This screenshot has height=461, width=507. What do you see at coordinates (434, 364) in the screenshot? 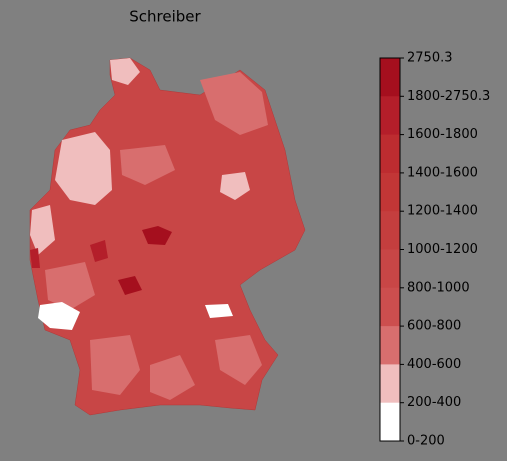
I see `colorbar-label: 400-600` at bounding box center [434, 364].